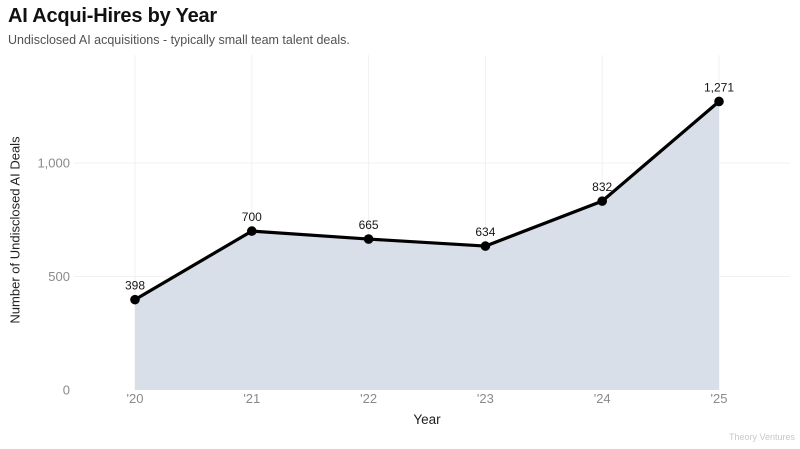  I want to click on y-tick-label: 0, so click(66, 390).